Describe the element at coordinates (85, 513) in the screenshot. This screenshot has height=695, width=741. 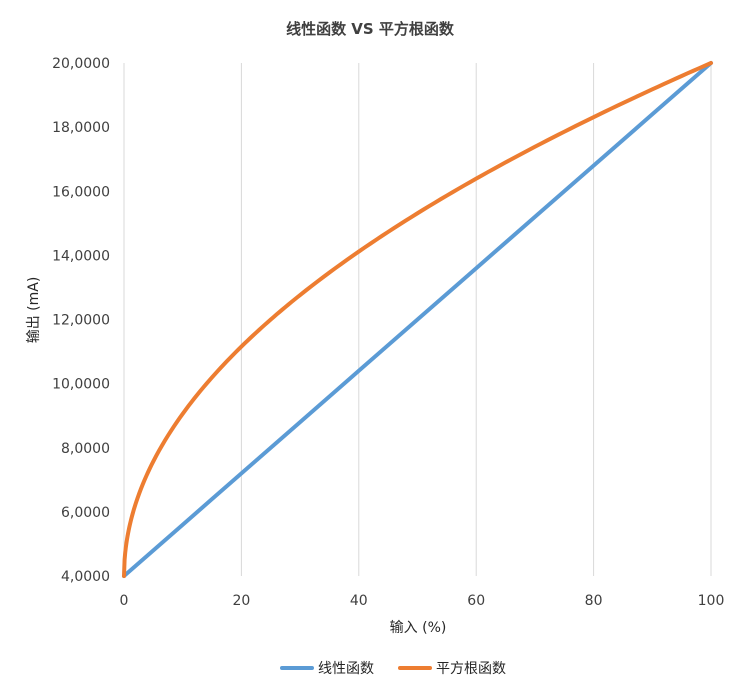
I see `y-tick-label: 6,0000` at that location.